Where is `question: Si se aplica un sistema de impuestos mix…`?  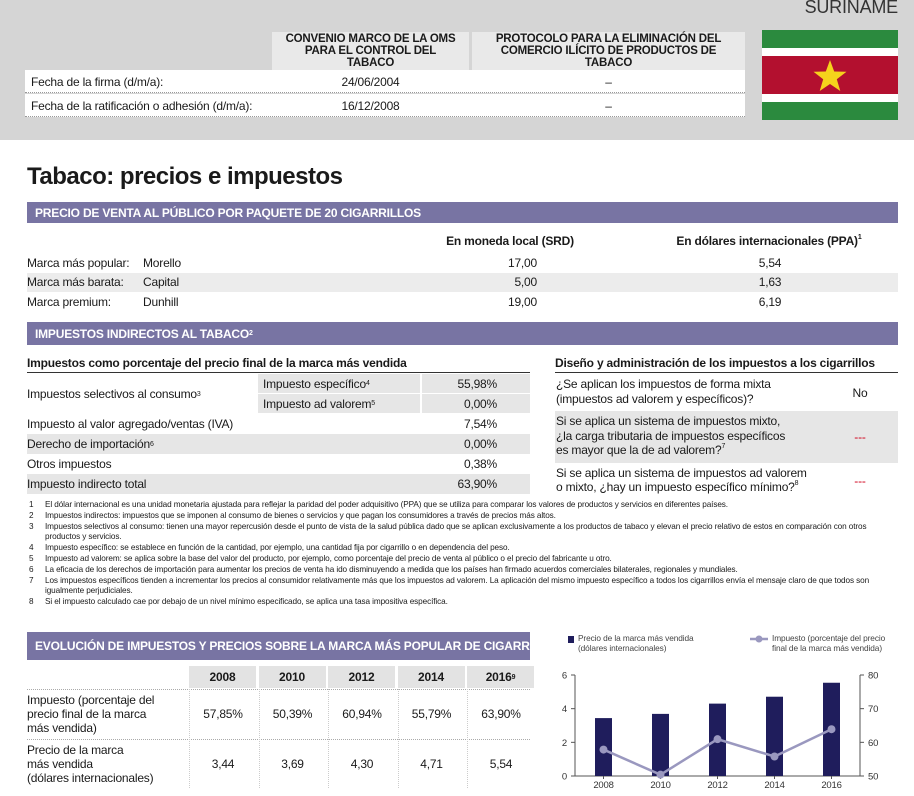
question: Si se aplica un sistema de impuestos mix… is located at coordinates (696, 437).